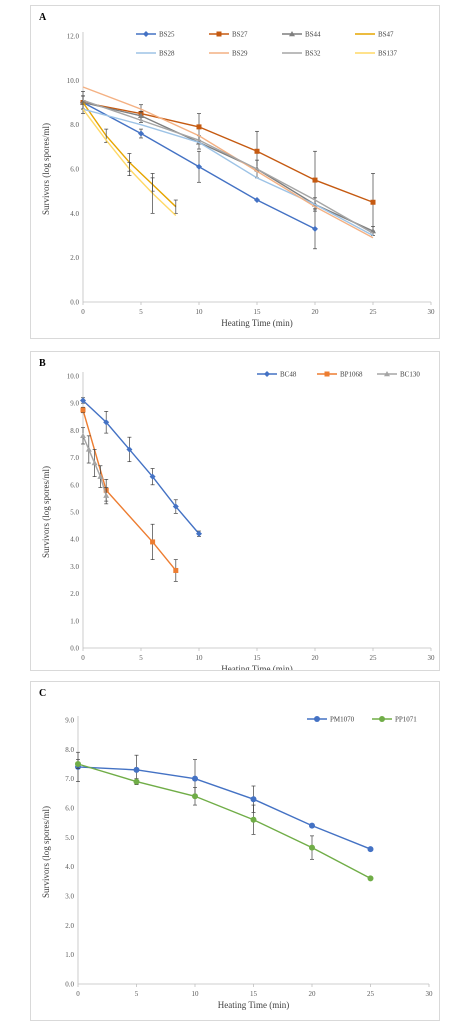 The height and width of the screenshot is (1030, 450). Describe the element at coordinates (398, 375) in the screenshot. I see `legend-item-bc130: BC130` at that location.